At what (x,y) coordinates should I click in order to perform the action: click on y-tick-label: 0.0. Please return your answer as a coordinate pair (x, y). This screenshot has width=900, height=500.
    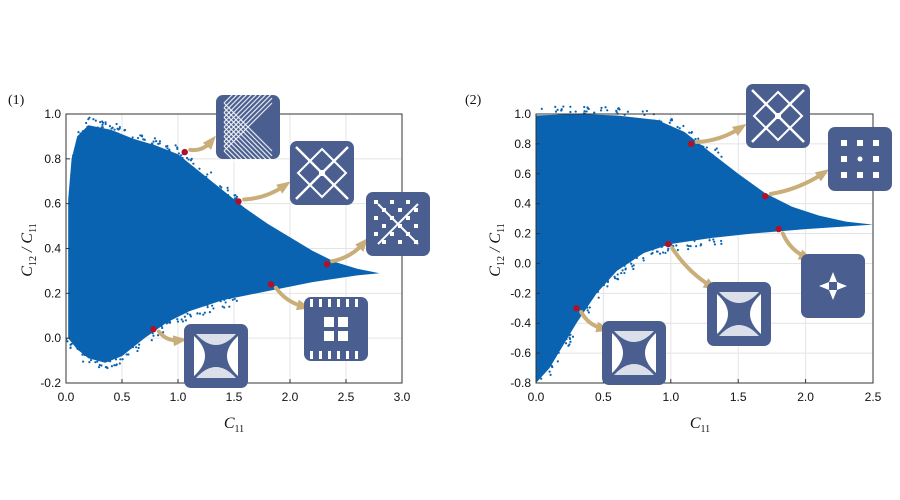
    Looking at the image, I should click on (522, 263).